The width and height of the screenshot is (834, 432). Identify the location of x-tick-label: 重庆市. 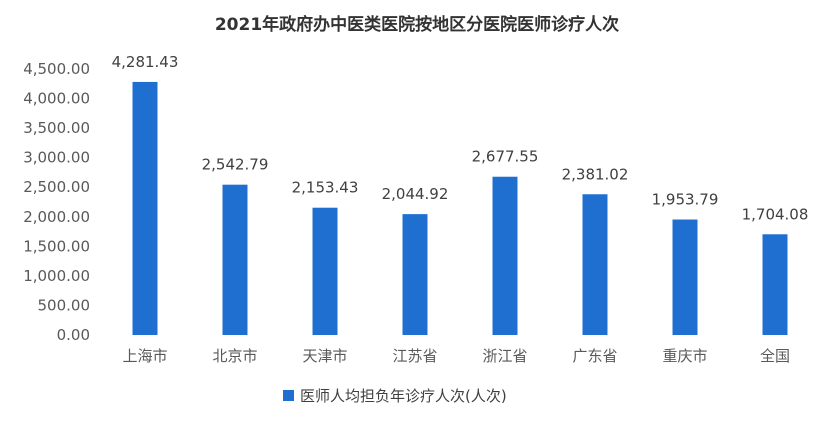
(684, 356).